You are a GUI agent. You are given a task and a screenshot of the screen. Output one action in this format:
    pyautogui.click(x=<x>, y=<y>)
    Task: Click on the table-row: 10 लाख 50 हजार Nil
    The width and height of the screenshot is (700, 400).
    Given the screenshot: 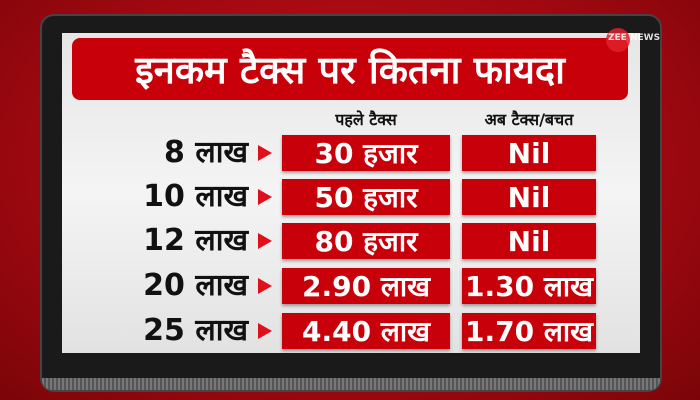 What is the action you would take?
    pyautogui.click(x=350, y=197)
    